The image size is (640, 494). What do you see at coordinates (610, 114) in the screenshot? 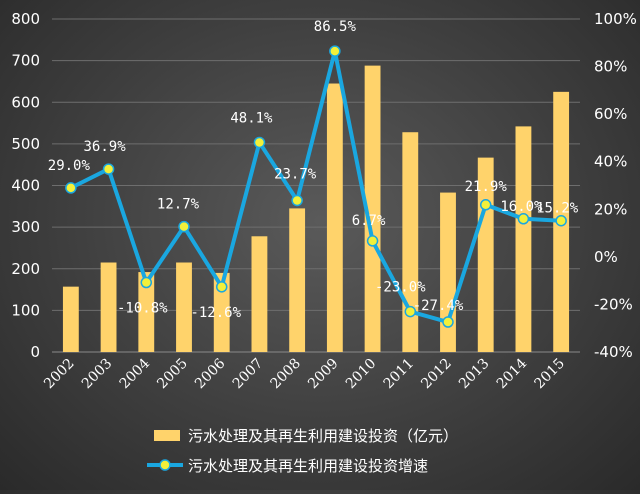
I see `right-tick-label: 60%` at bounding box center [610, 114].